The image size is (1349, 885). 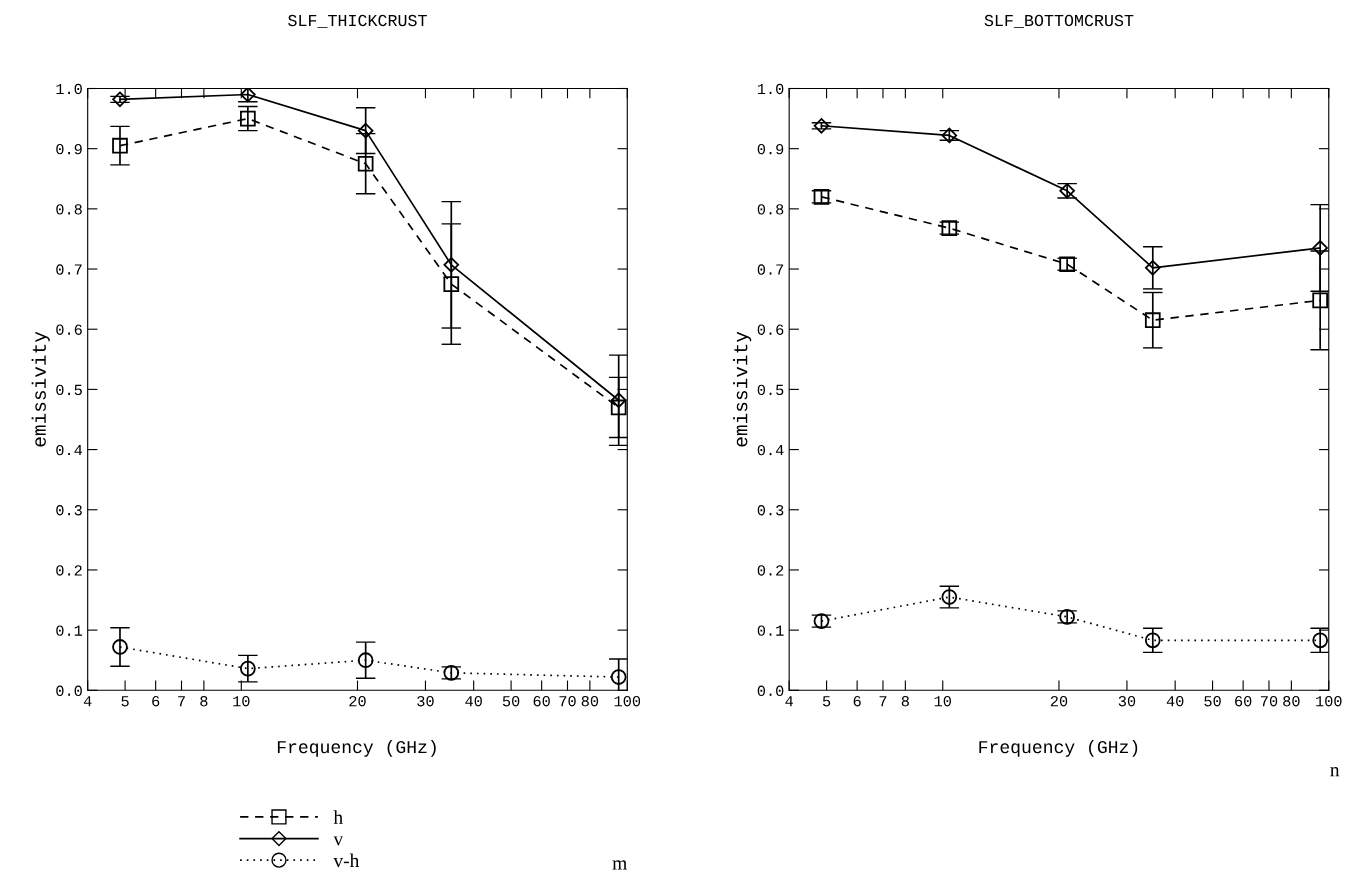 What do you see at coordinates (338, 841) in the screenshot?
I see `legend-label: v` at bounding box center [338, 841].